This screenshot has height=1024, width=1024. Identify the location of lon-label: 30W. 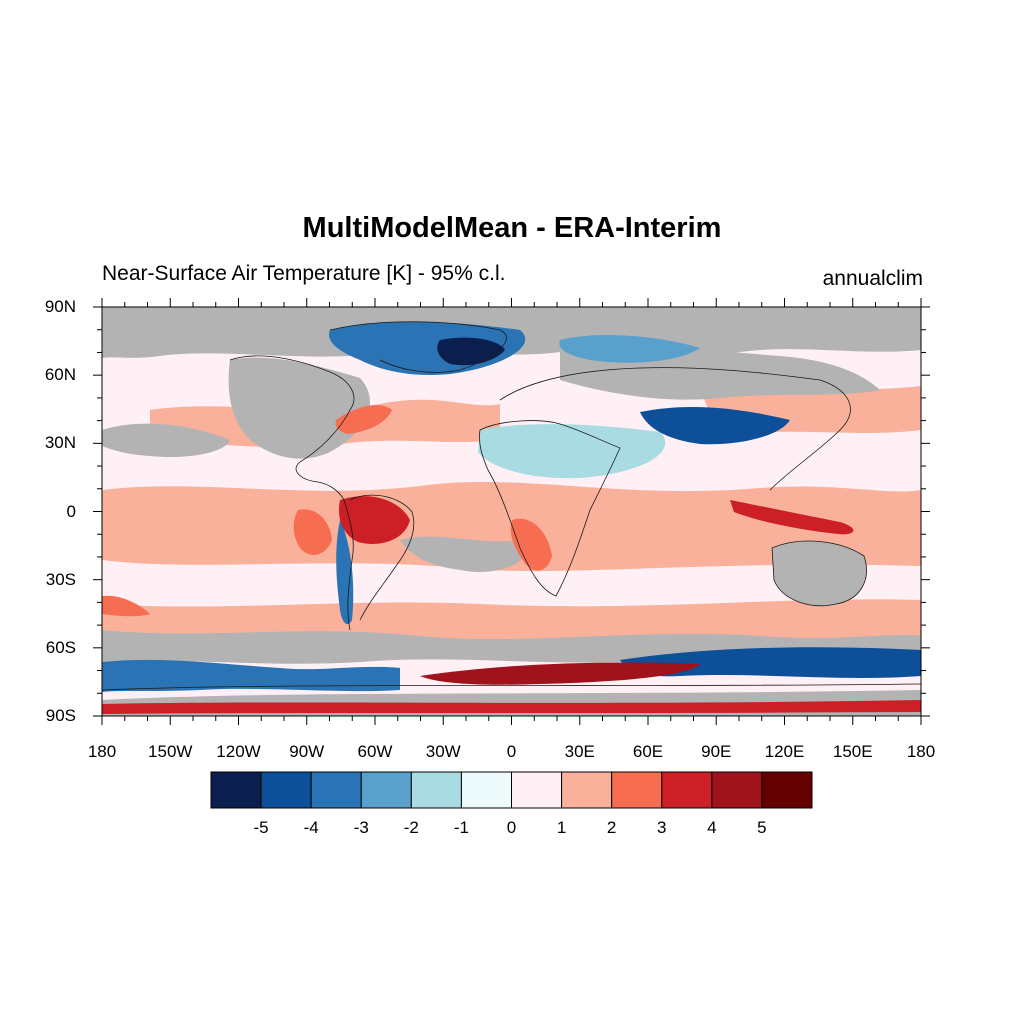
(443, 751).